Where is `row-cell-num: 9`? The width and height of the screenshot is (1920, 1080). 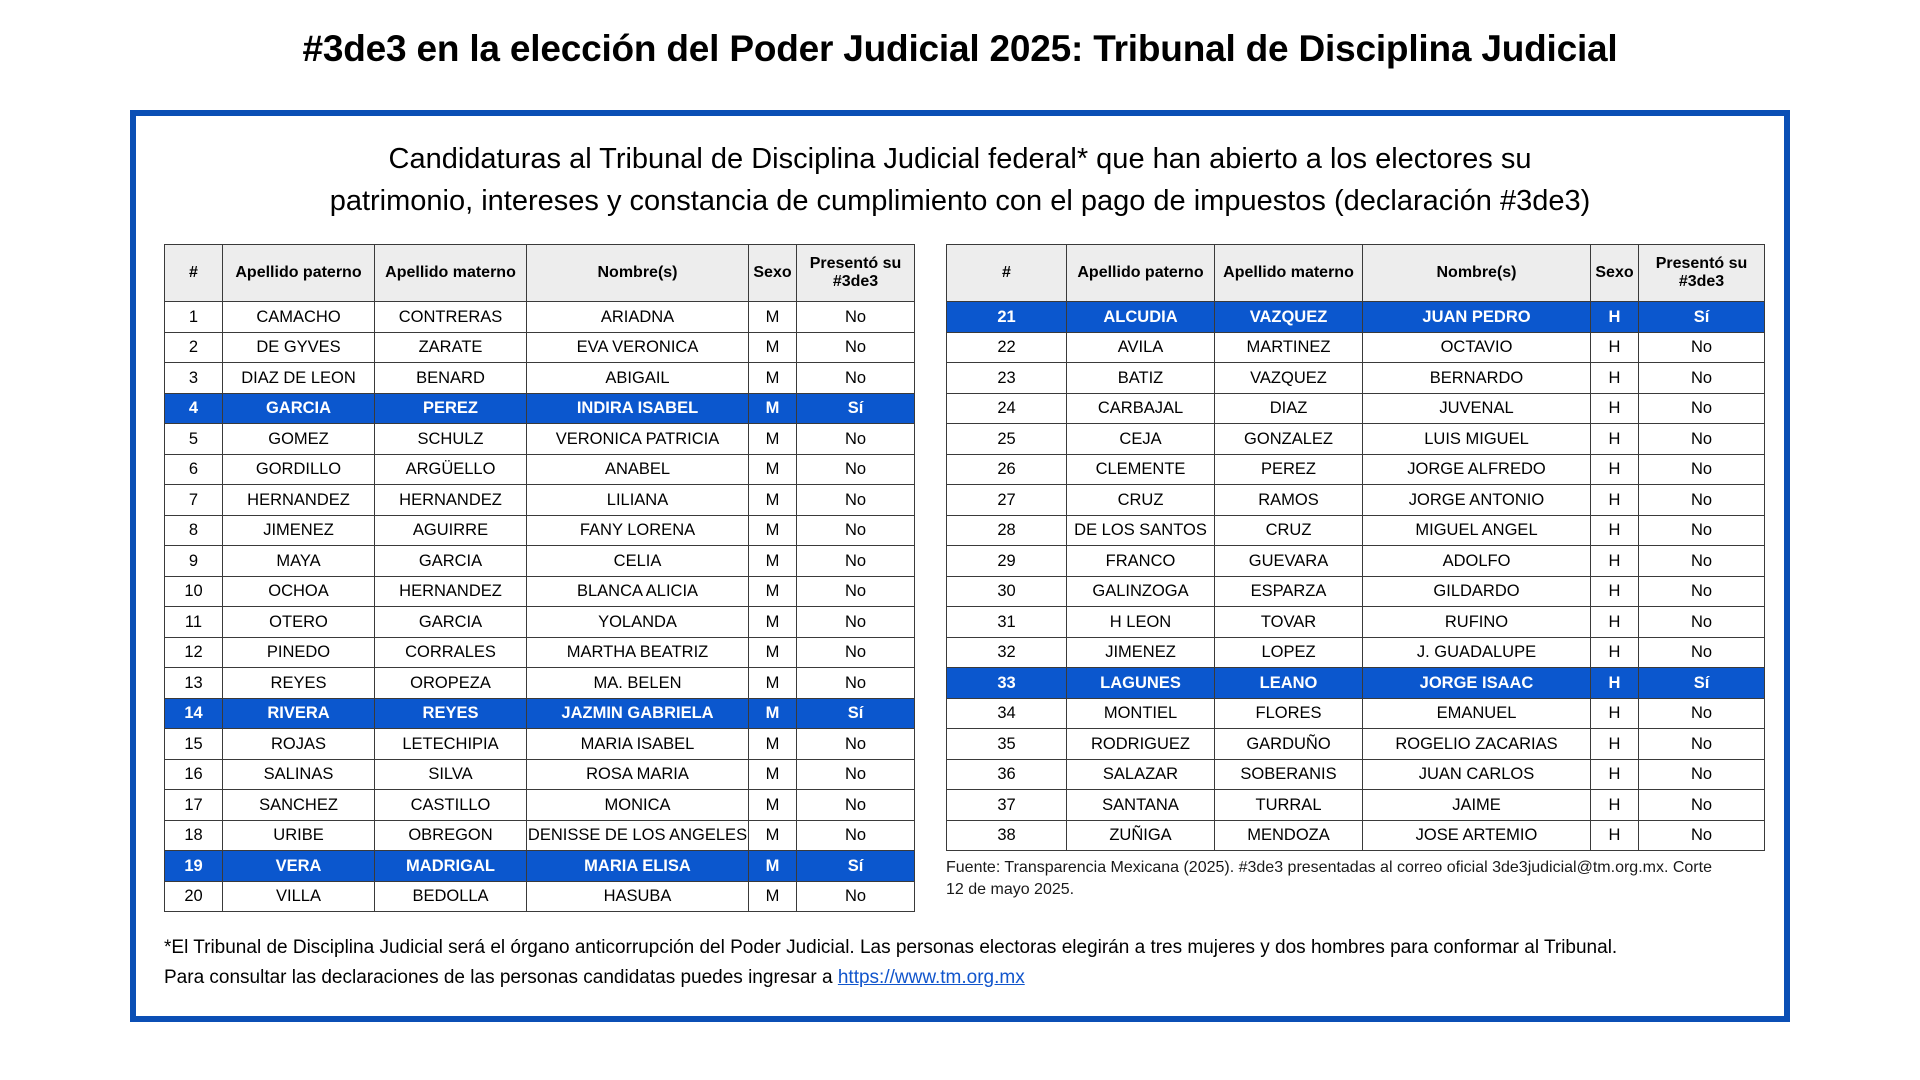 row-cell-num: 9 is located at coordinates (193, 561).